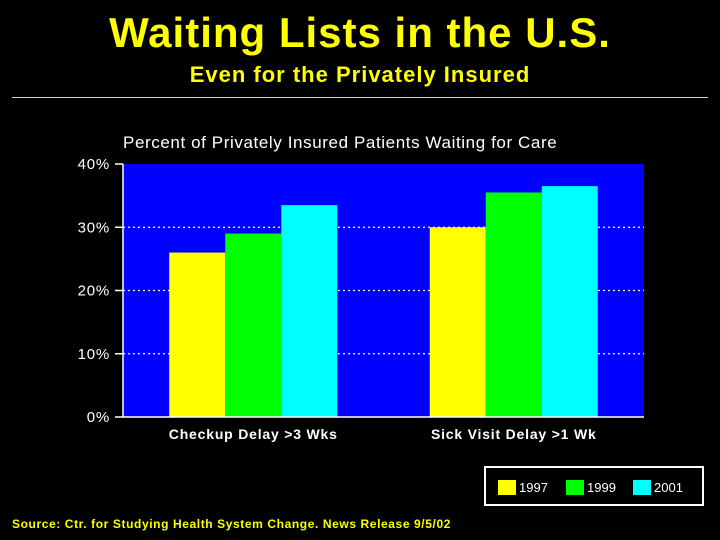  I want to click on legend-label-2001: 2001, so click(668, 487).